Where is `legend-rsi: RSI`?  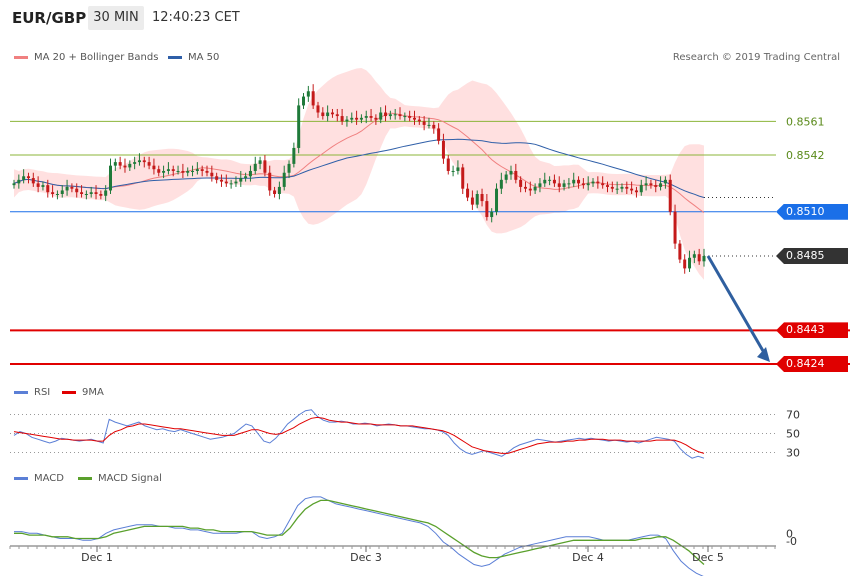
legend-rsi: RSI is located at coordinates (32, 392).